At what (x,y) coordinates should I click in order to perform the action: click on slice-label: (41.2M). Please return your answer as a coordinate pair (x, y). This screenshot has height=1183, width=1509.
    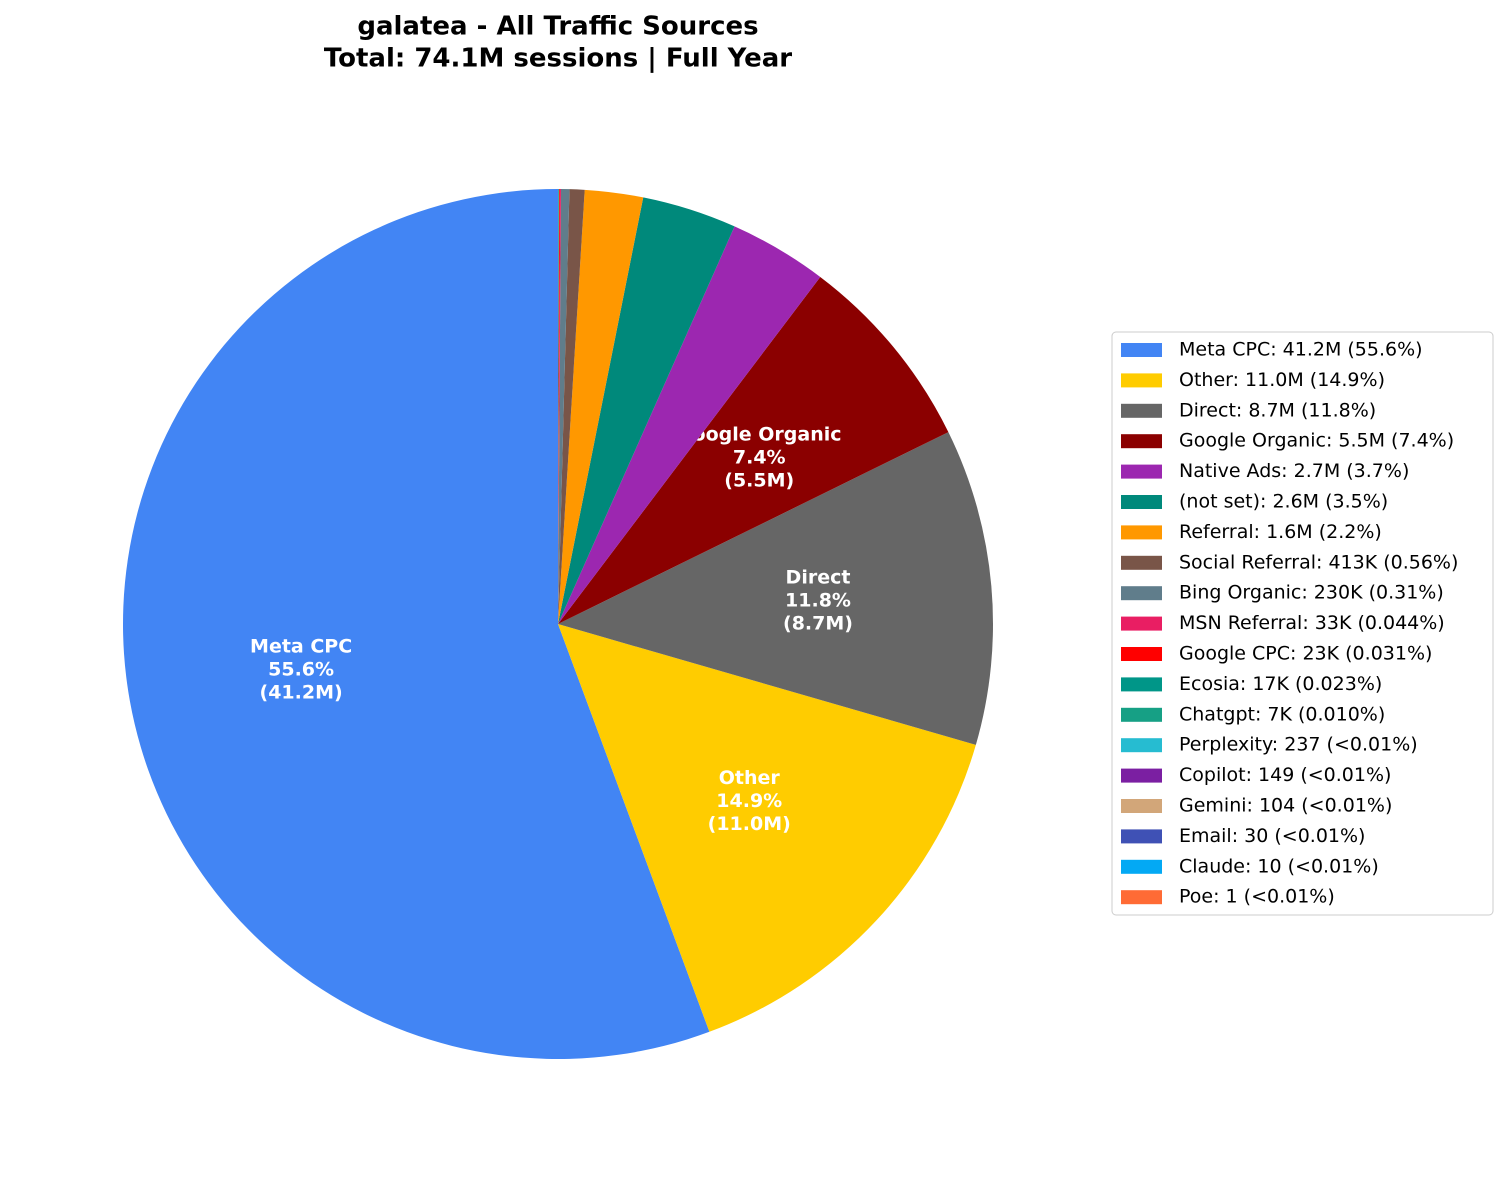
    Looking at the image, I should click on (301, 693).